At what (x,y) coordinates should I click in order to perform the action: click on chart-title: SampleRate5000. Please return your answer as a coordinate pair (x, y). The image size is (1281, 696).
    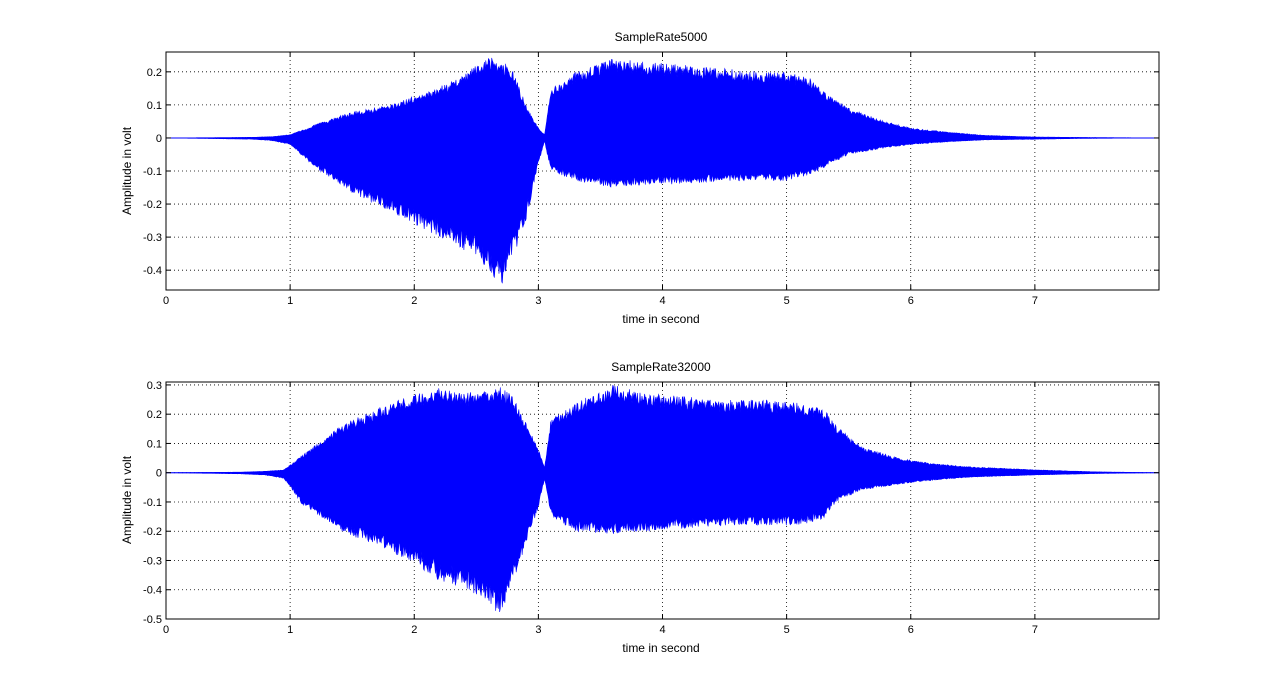
    Looking at the image, I should click on (661, 37).